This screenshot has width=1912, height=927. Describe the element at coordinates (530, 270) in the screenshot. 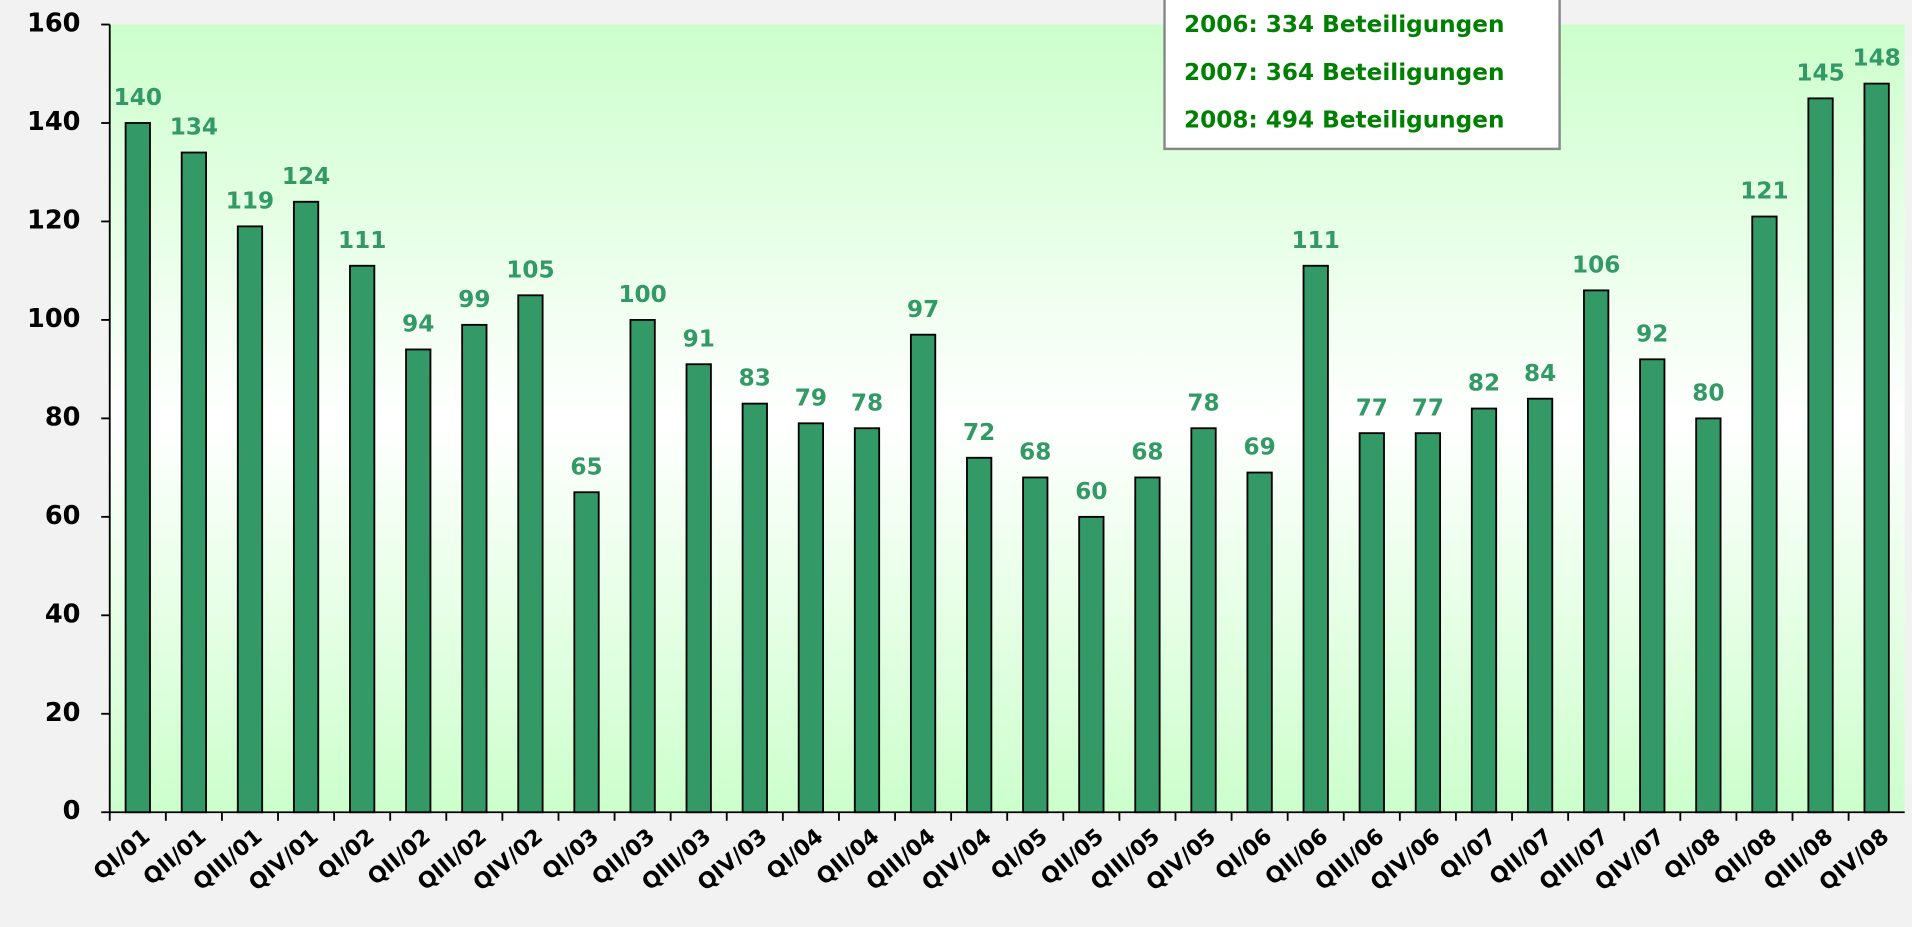

I see `value-label: 105` at that location.